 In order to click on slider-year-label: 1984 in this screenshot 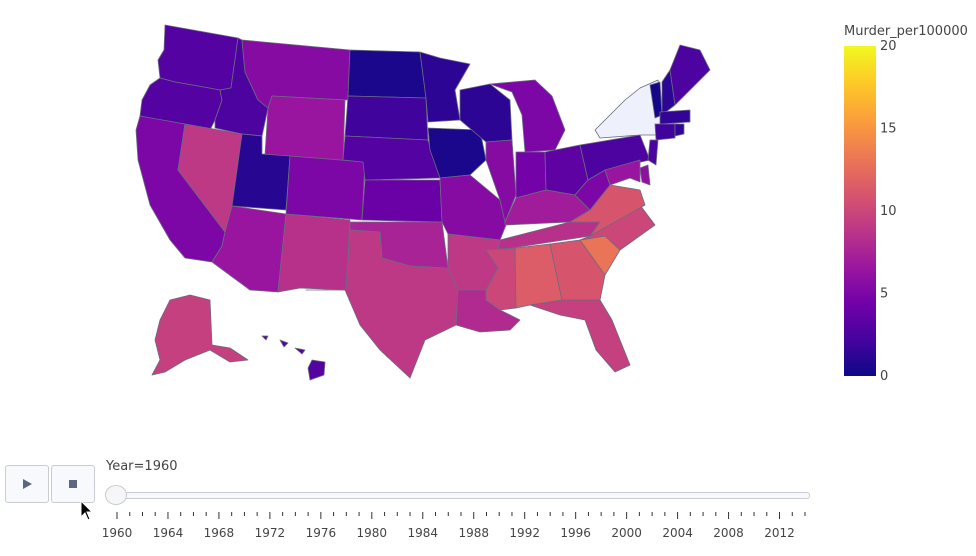, I will do `click(423, 533)`.